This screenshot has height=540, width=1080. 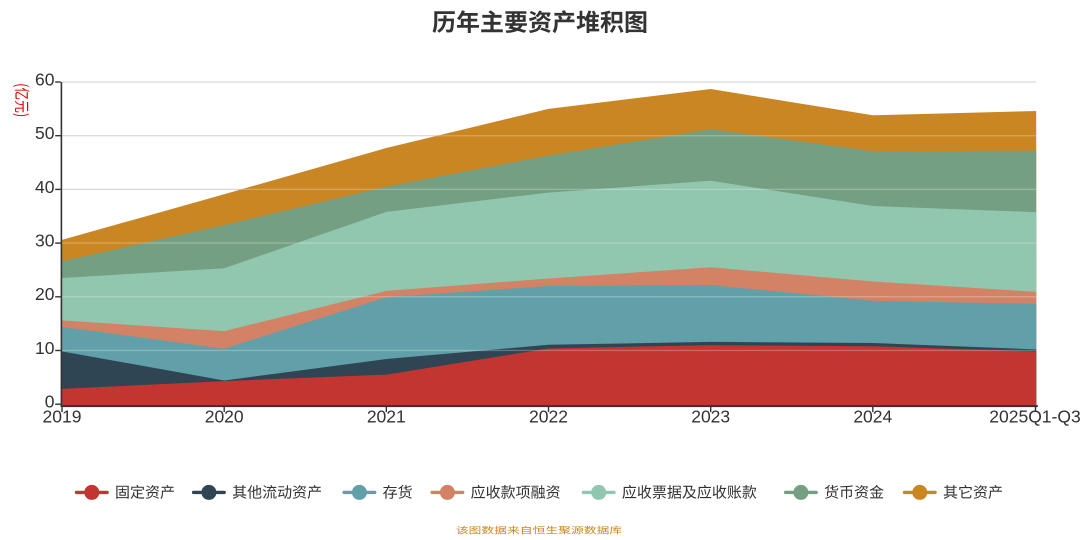 What do you see at coordinates (45, 79) in the screenshot?
I see `svg-text: 60` at bounding box center [45, 79].